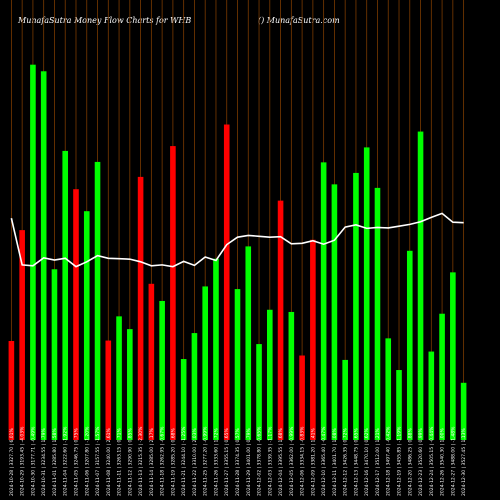  What do you see at coordinates (12, 461) in the screenshot?
I see `x-tick-label: 2024-10-28 | 3327.70 | 6.01%` at bounding box center [12, 461].